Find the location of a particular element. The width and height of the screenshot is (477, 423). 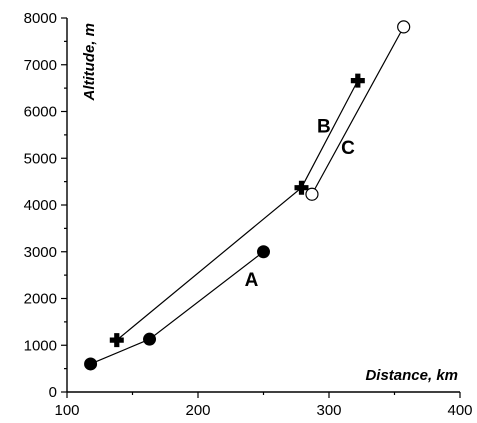

y-axis-label: Altitude, m is located at coordinates (89, 62).